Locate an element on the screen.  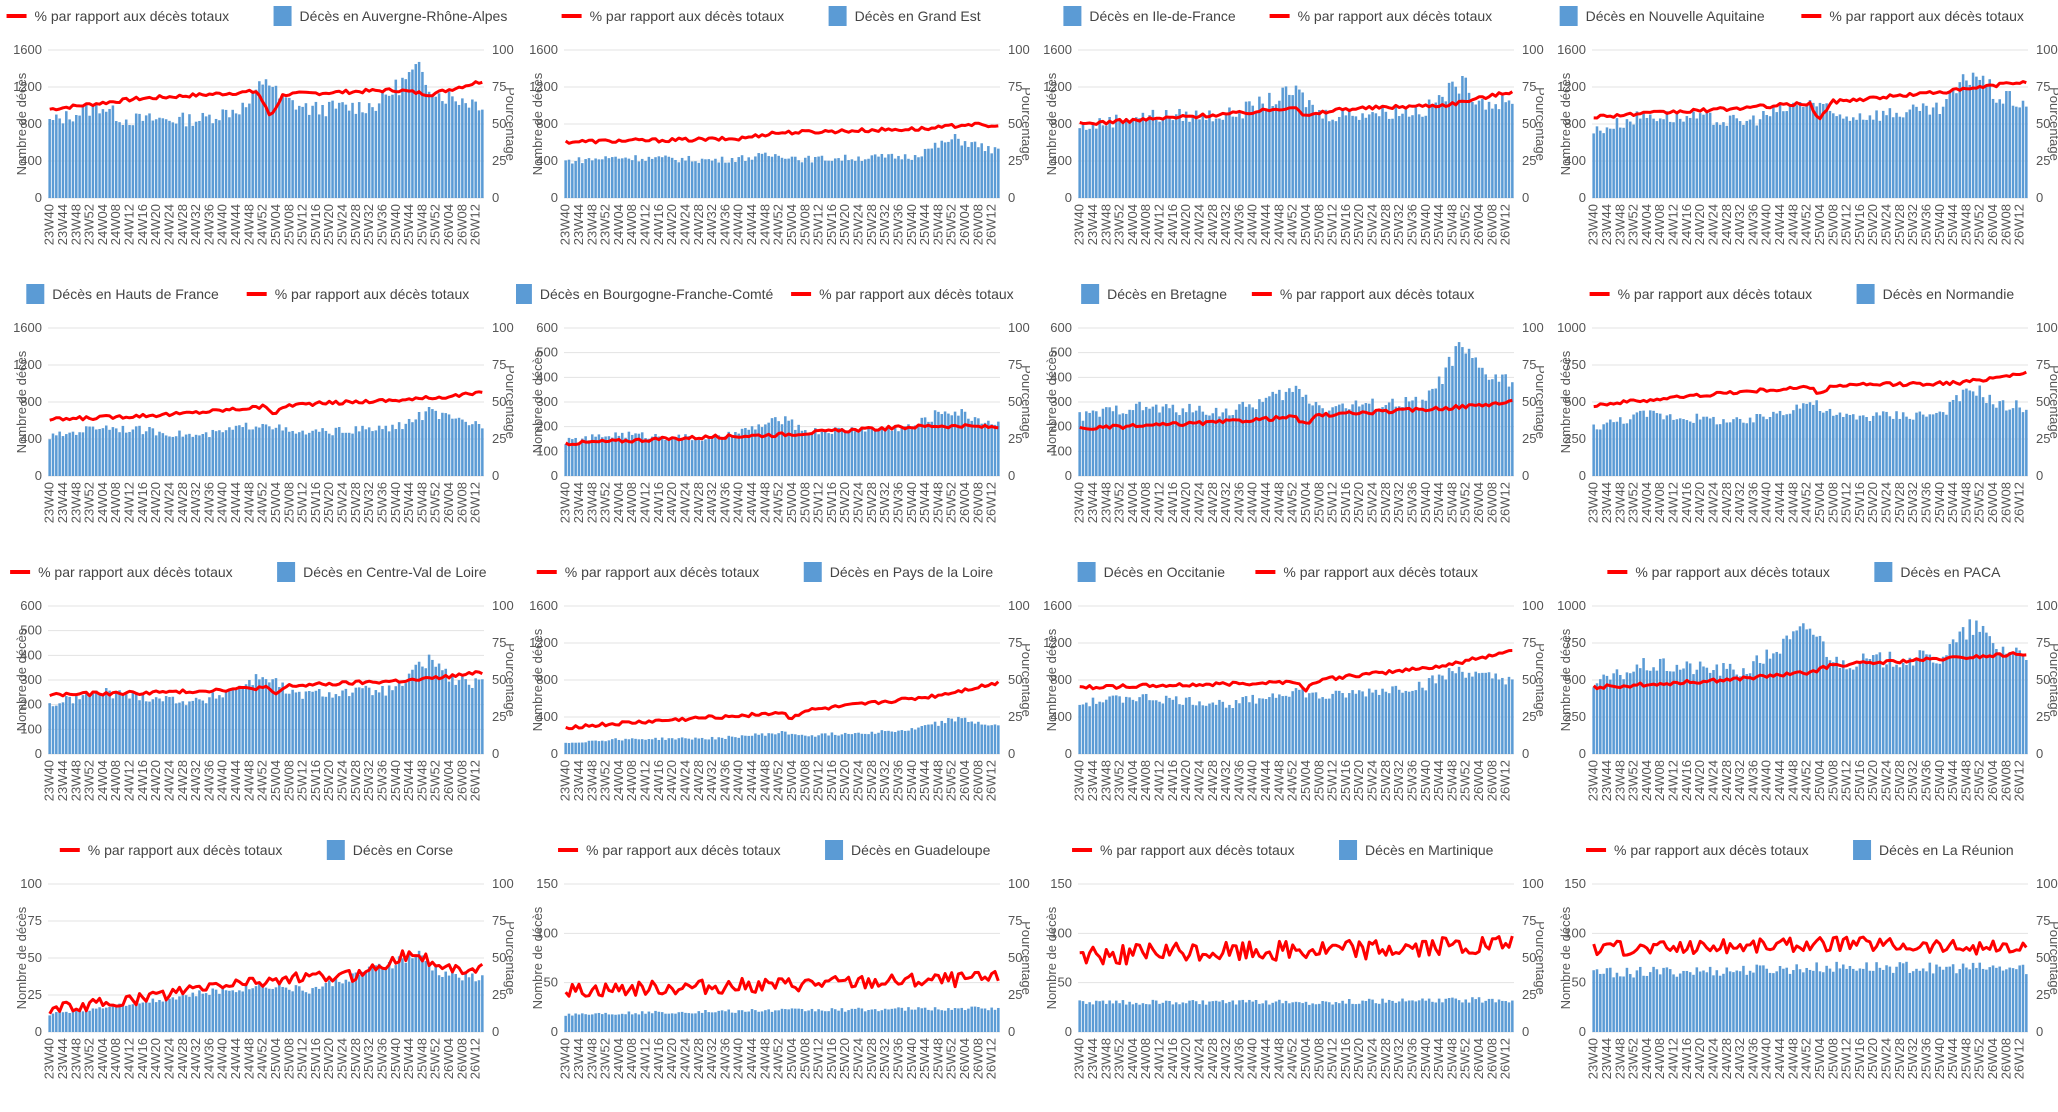
legend-bar-swatch is located at coordinates (1072, 16).